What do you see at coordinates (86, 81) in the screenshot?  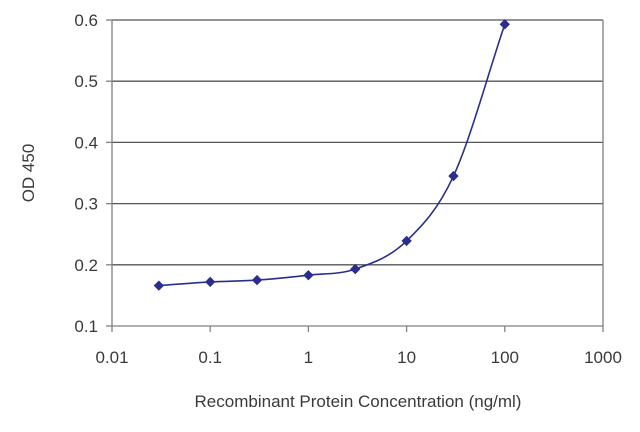 I see `y-tick-label: 0.5` at bounding box center [86, 81].